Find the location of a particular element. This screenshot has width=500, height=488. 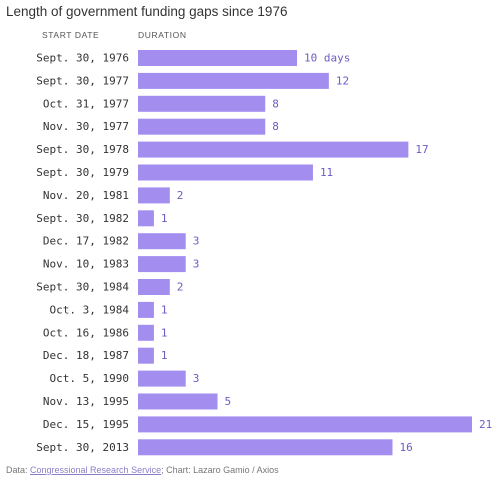

value-label: 21 is located at coordinates (485, 424).